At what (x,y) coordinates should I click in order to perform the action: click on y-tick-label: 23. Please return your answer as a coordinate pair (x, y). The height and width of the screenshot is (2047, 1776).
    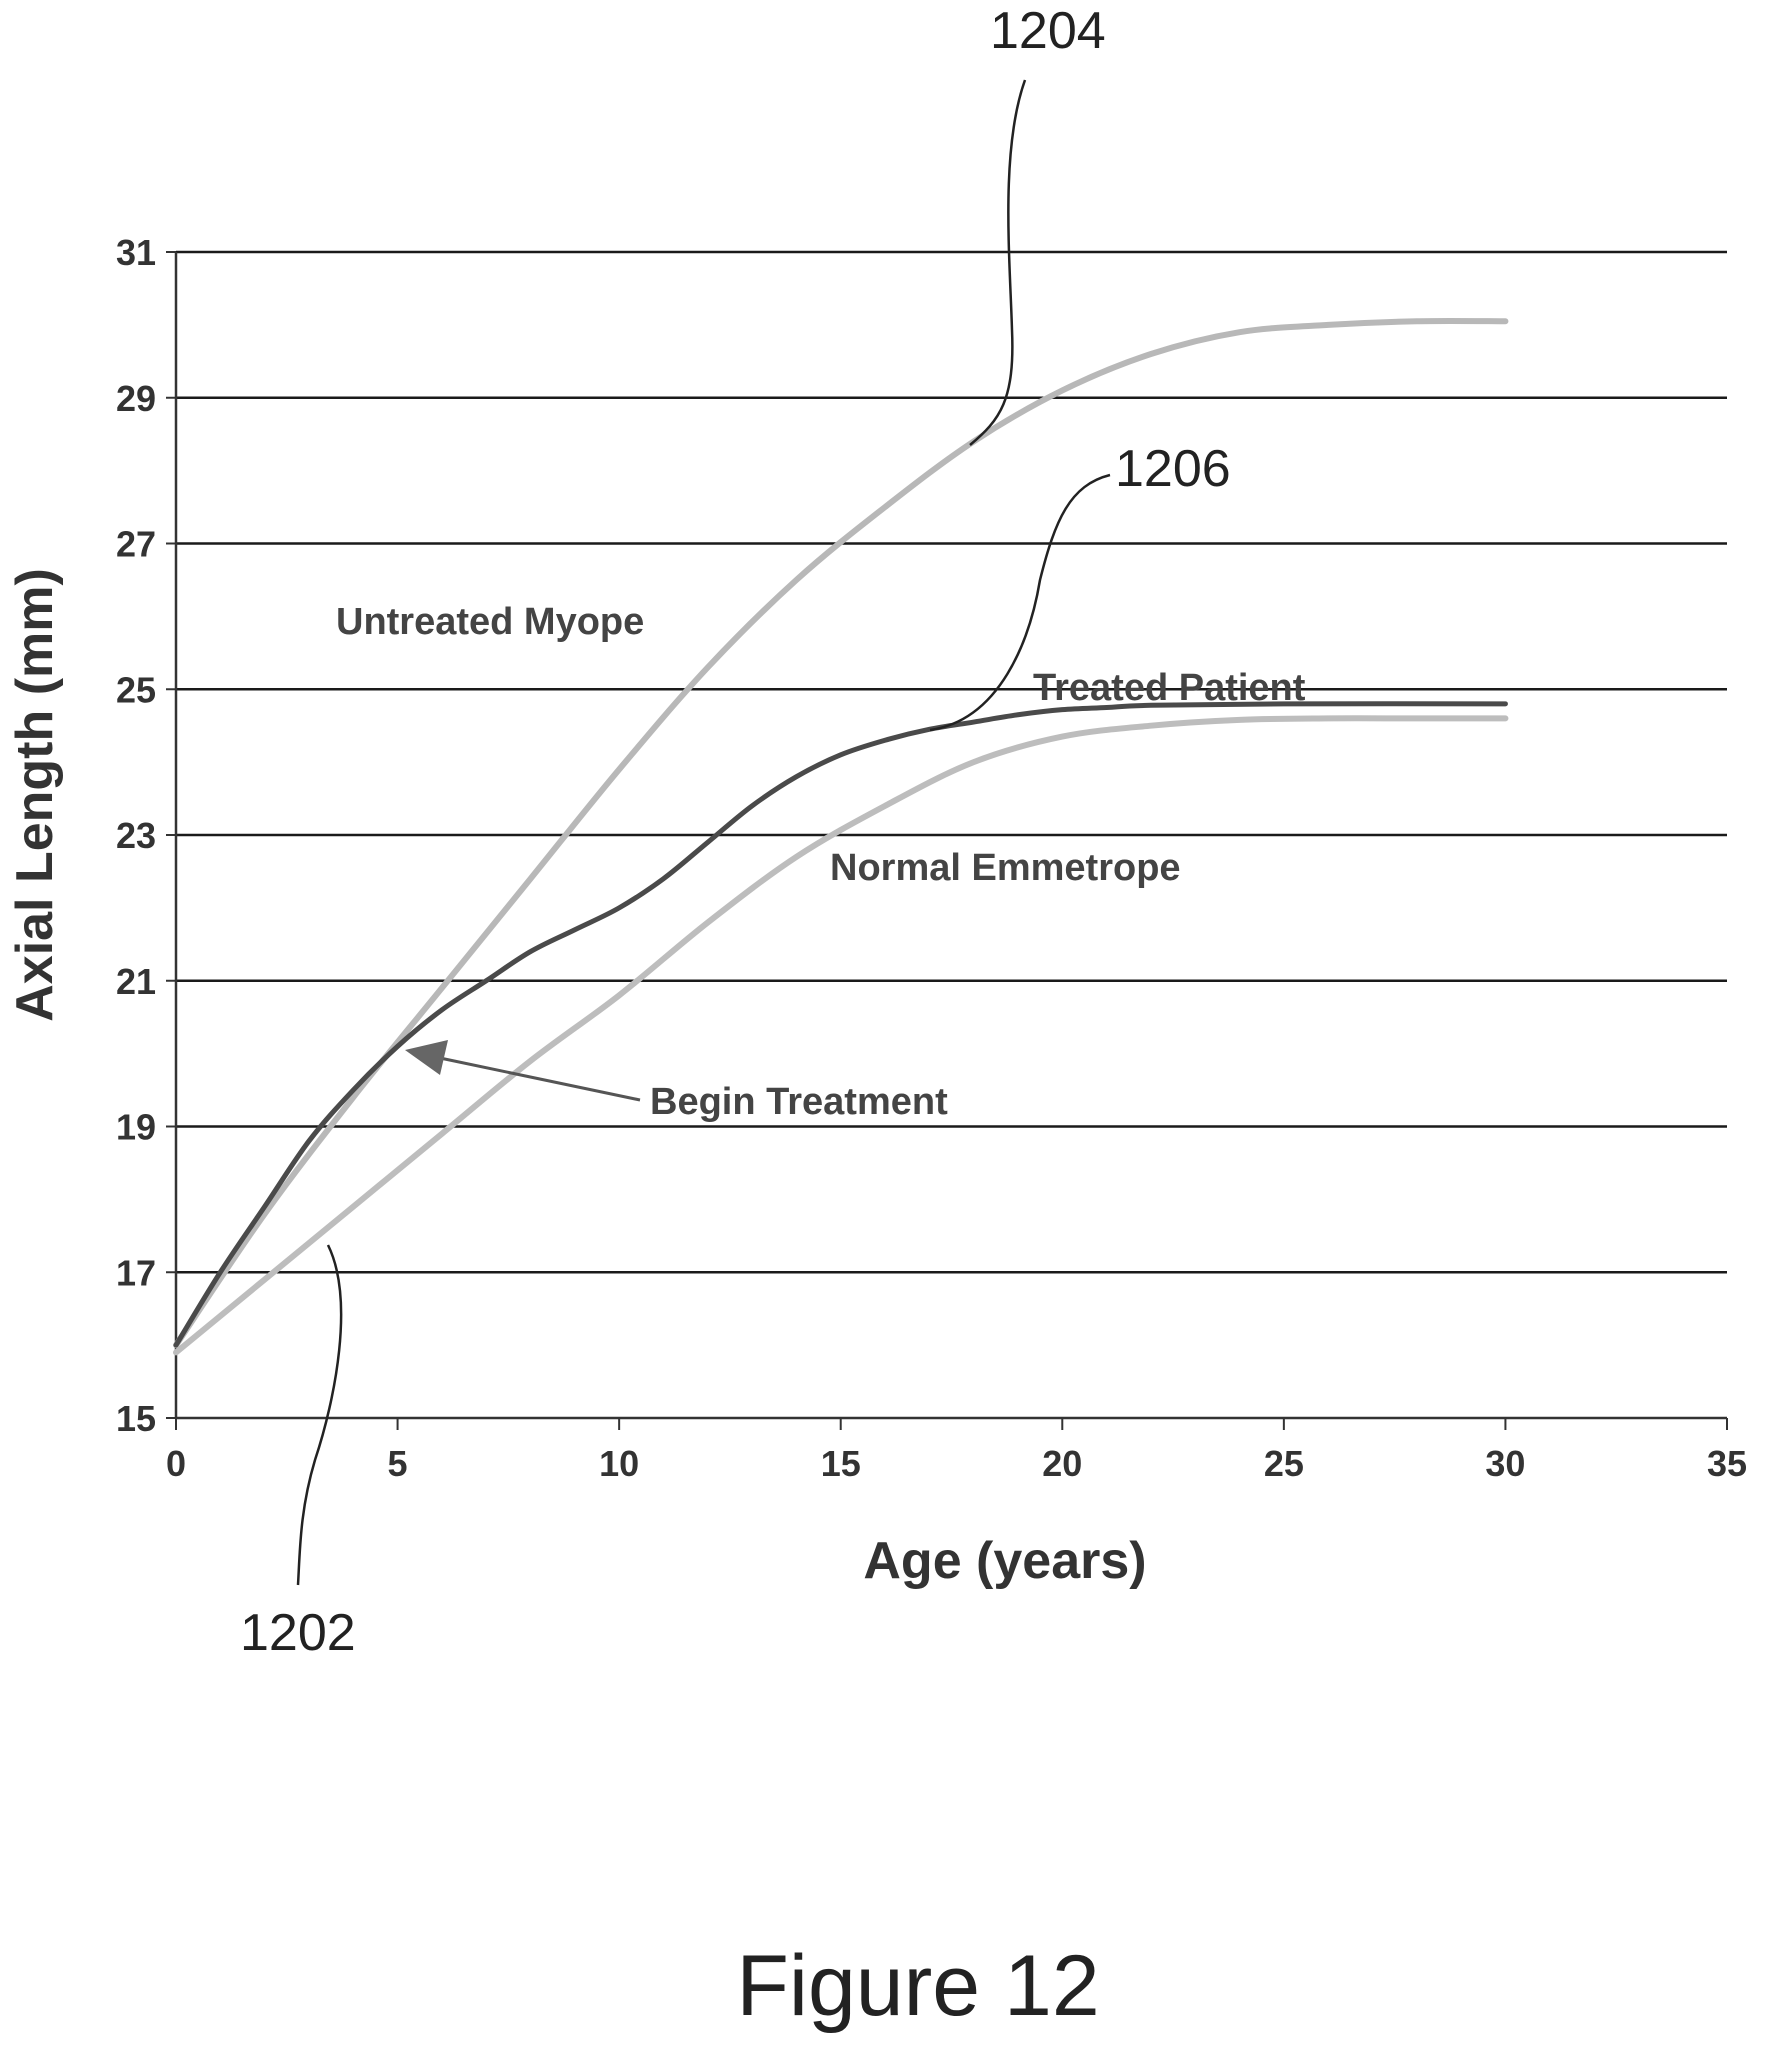
    Looking at the image, I should click on (136, 835).